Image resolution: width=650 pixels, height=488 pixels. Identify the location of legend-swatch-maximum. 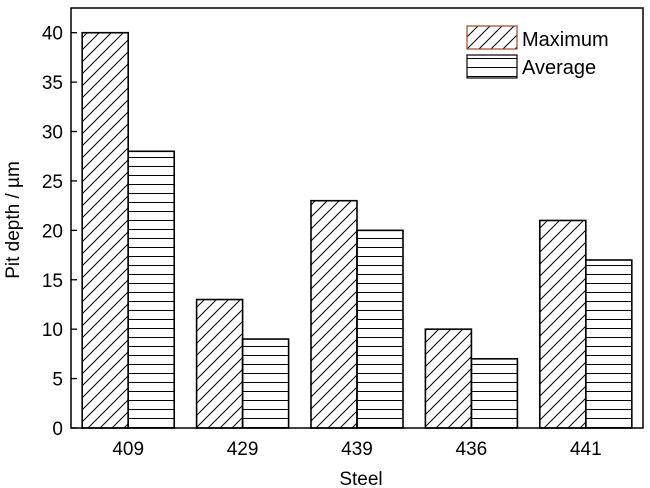
(492, 37).